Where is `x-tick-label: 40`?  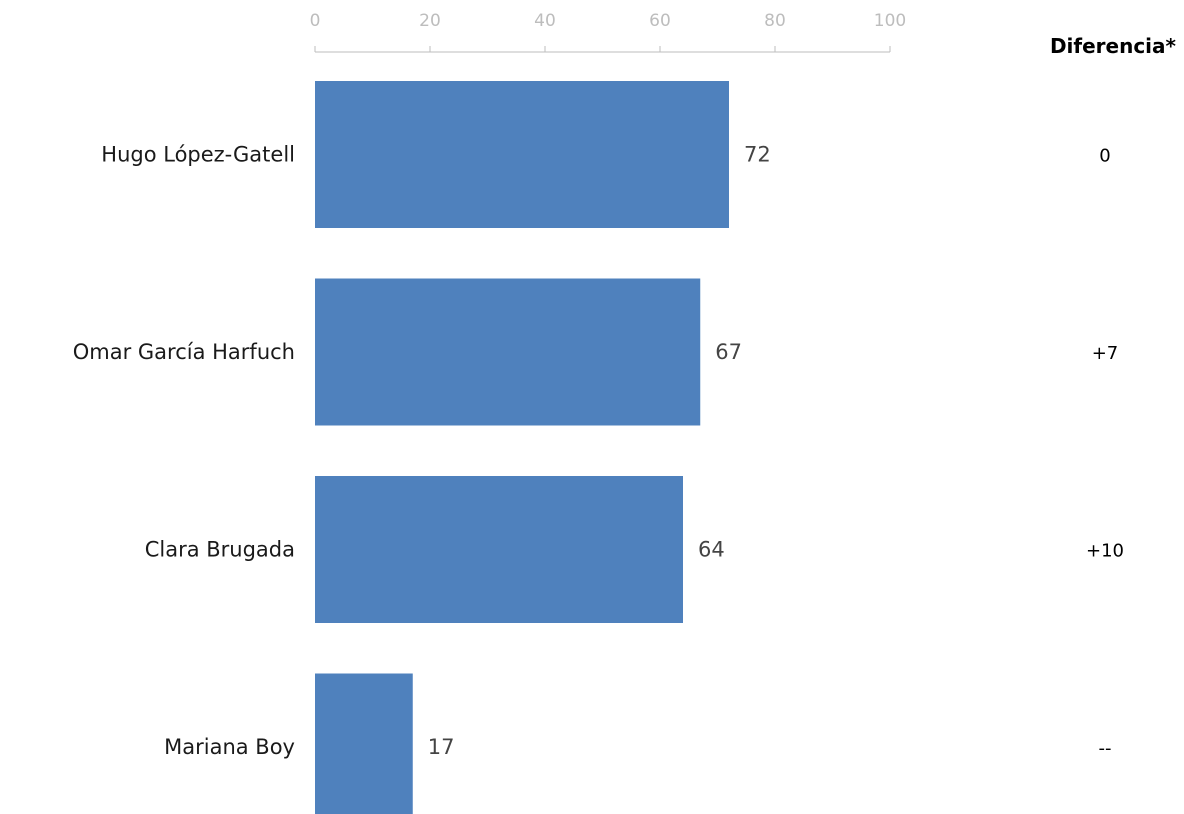
x-tick-label: 40 is located at coordinates (545, 21).